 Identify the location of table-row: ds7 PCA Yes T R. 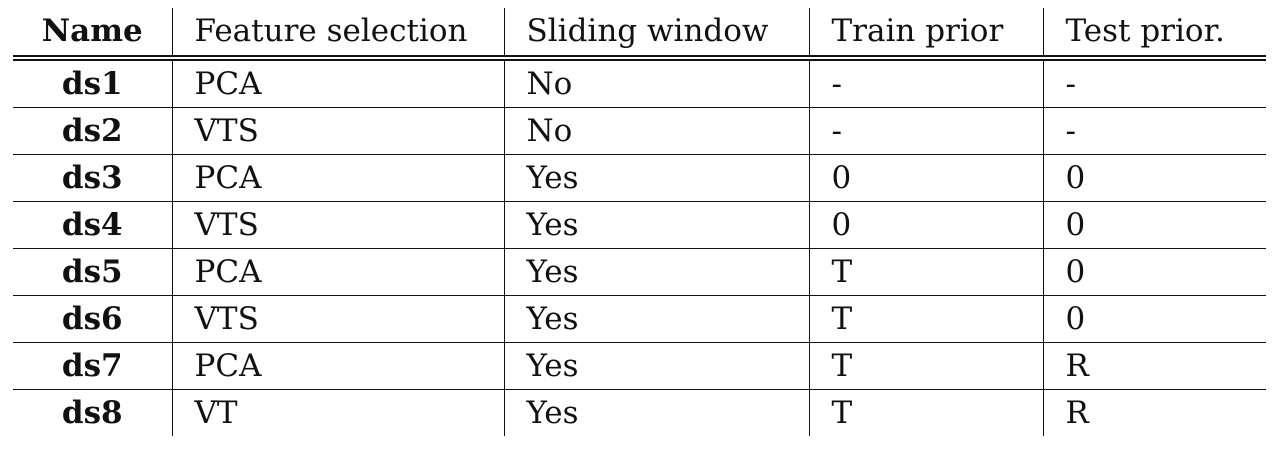
(639, 366).